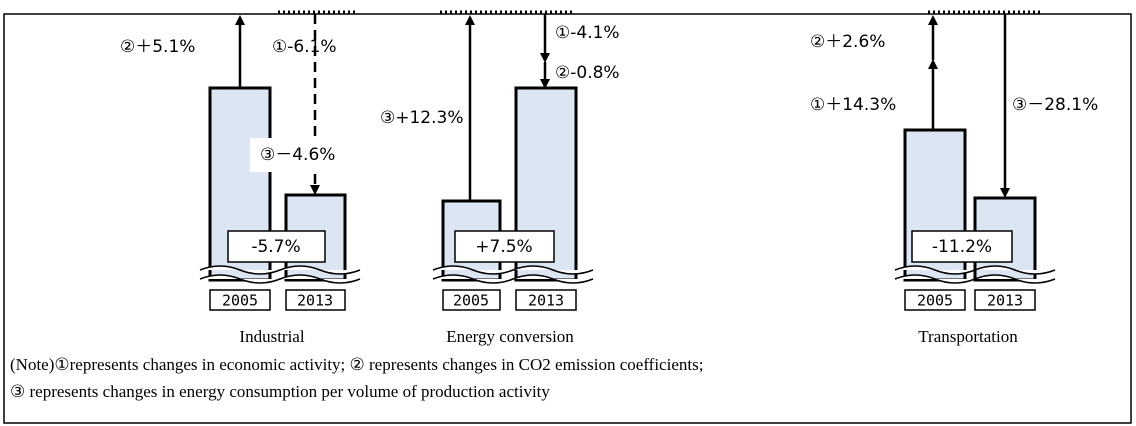 This screenshot has width=1136, height=426. Describe the element at coordinates (271, 336) in the screenshot. I see `sector-label: Industrial` at that location.